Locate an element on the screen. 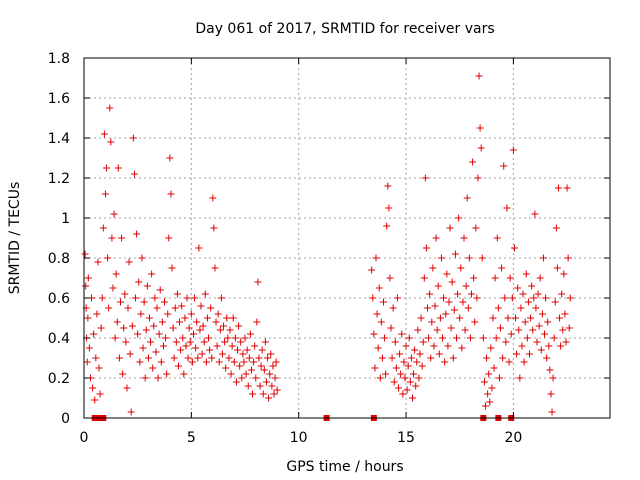 Image resolution: width=640 pixels, height=480 pixels. y-tick-label: 0.6 is located at coordinates (59, 299).